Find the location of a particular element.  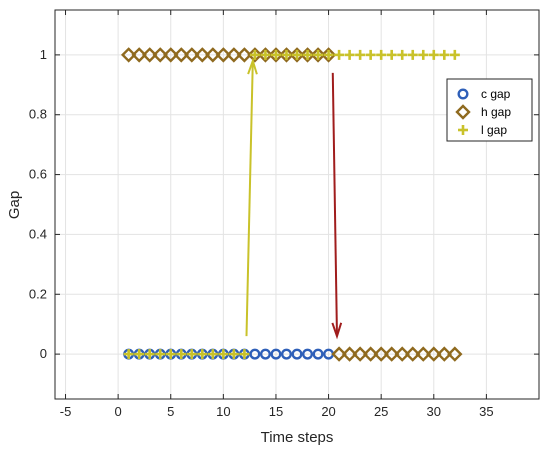

x-tick-label: 10 is located at coordinates (223, 411).